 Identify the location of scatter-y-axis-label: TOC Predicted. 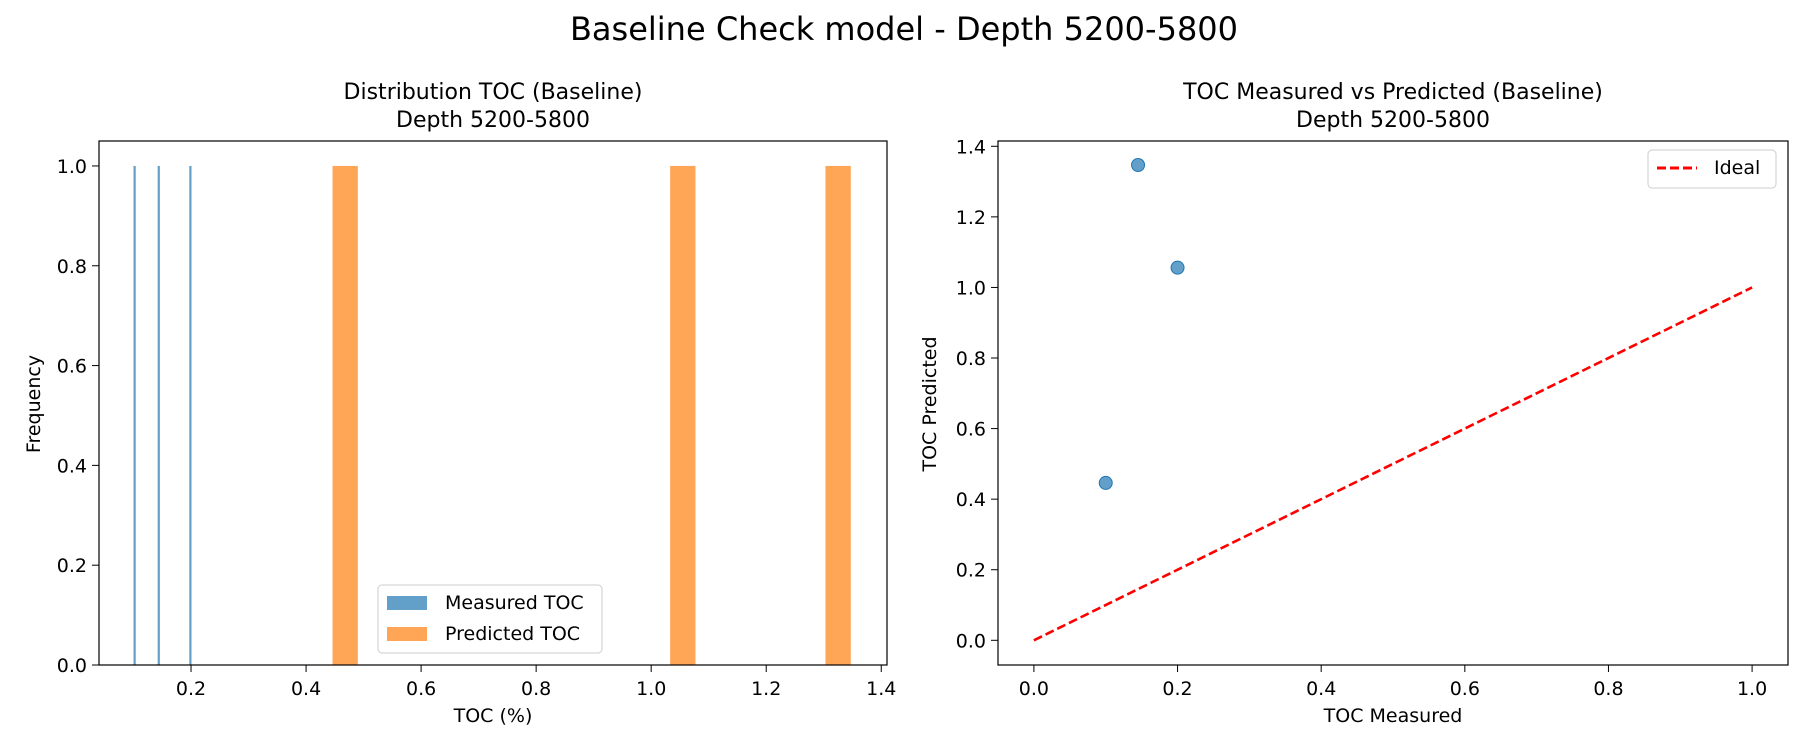
(930, 404).